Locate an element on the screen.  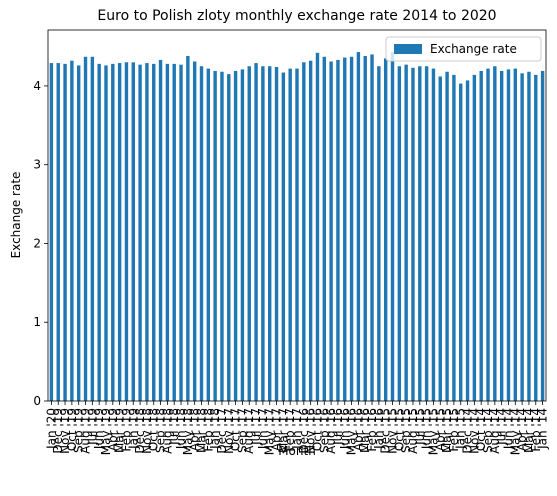
x-tick-label: Dec '19 is located at coordinates (58, 431).